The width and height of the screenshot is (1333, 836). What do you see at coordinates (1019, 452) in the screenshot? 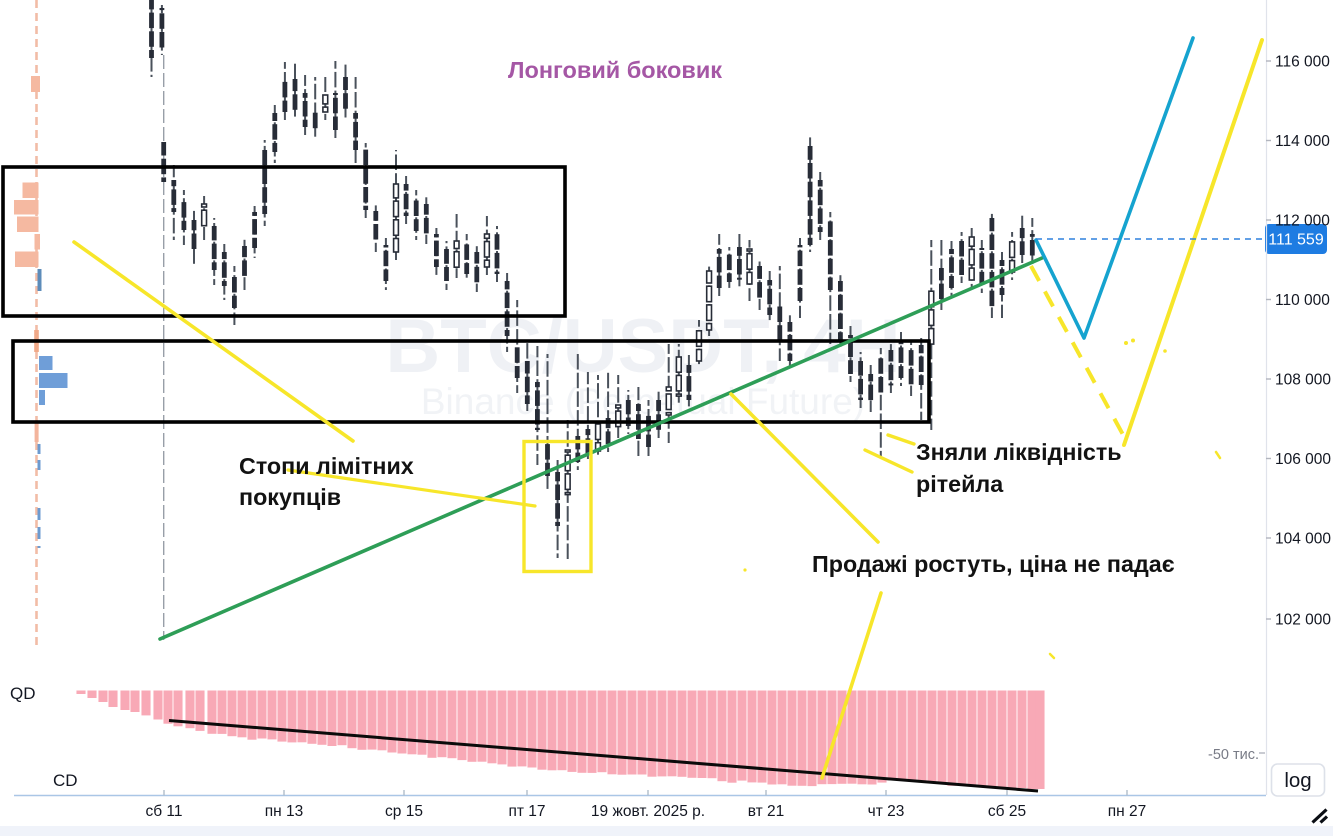
I see `svg-text: Зняли ліквідність` at bounding box center [1019, 452].